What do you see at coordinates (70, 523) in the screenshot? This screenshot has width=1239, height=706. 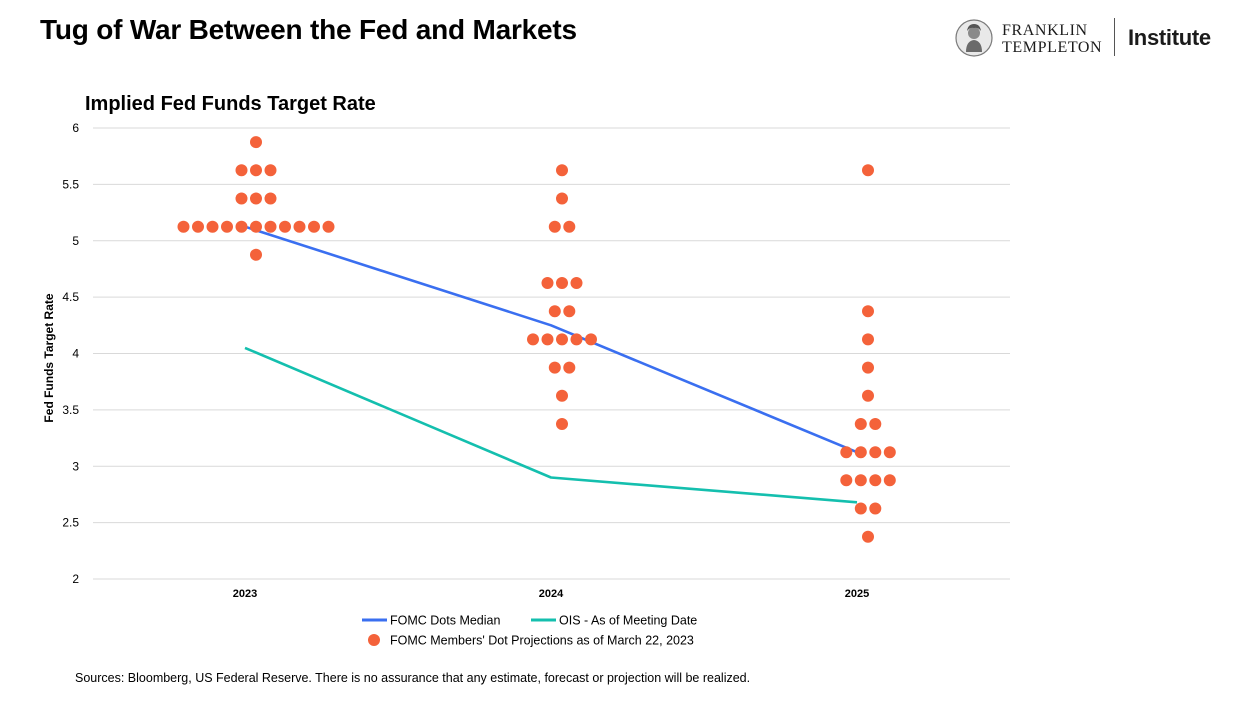 I see `y-tick-label: 2.5` at bounding box center [70, 523].